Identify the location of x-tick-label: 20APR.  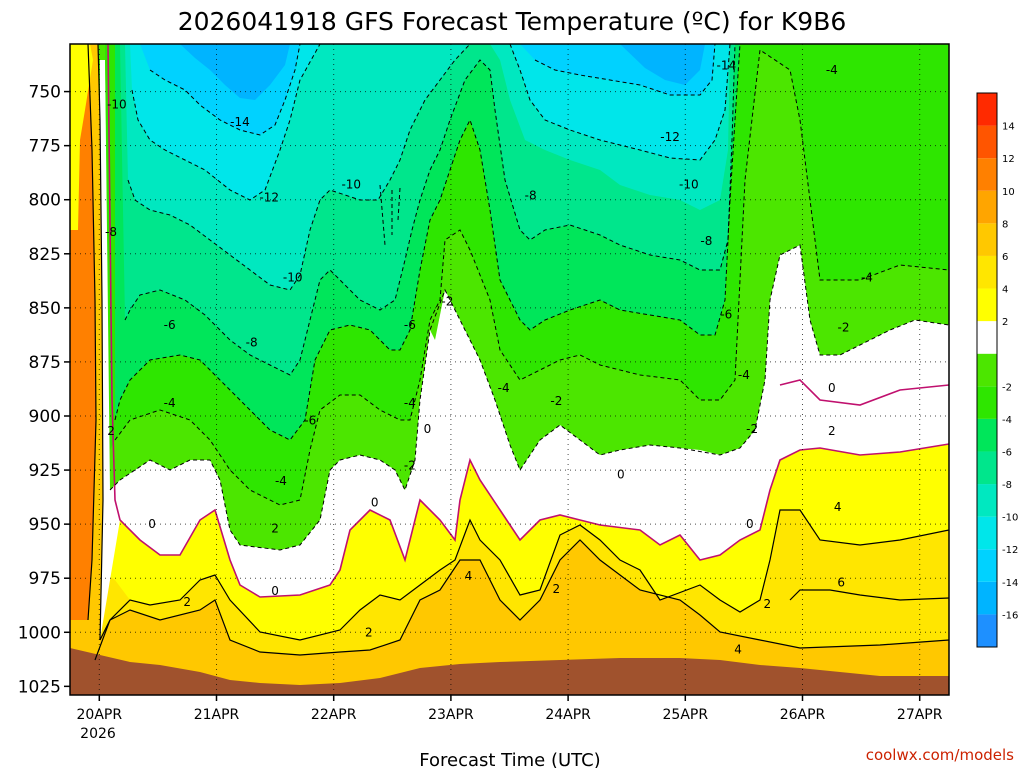
(100, 715).